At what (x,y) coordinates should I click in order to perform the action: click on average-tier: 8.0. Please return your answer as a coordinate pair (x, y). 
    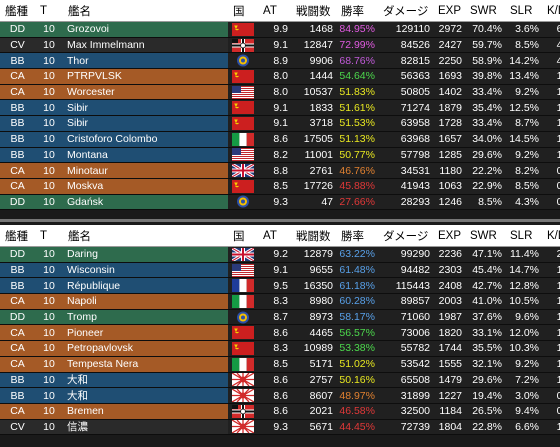
    Looking at the image, I should click on (274, 76).